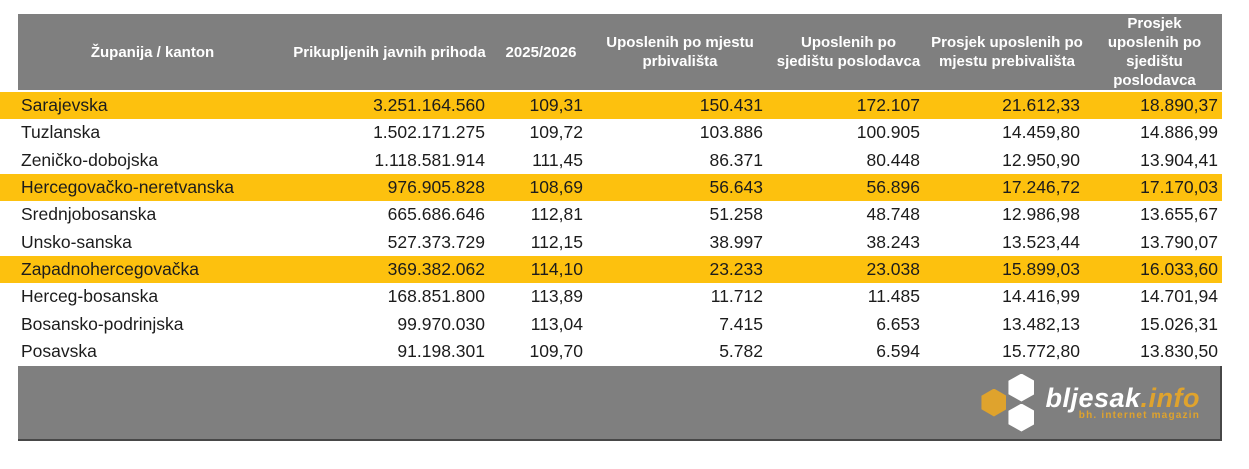  What do you see at coordinates (898, 350) in the screenshot?
I see `cell-employed-by-employer-seat: 6.594` at bounding box center [898, 350].